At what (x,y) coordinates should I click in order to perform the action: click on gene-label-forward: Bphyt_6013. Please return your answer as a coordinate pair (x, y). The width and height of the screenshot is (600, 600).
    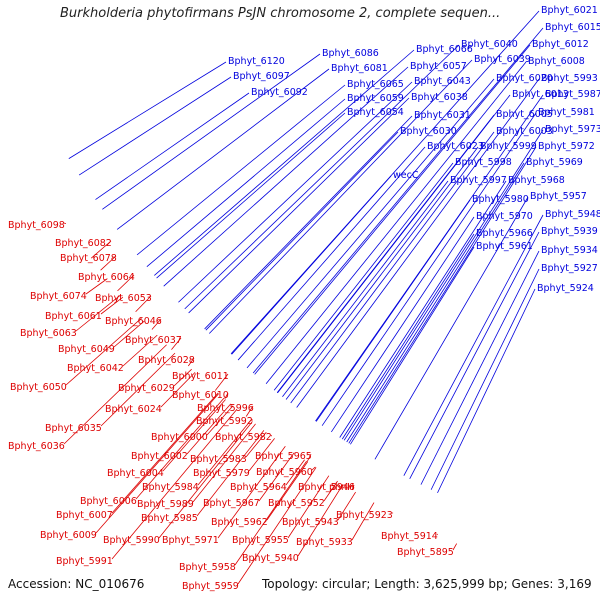
    Looking at the image, I should click on (540, 94).